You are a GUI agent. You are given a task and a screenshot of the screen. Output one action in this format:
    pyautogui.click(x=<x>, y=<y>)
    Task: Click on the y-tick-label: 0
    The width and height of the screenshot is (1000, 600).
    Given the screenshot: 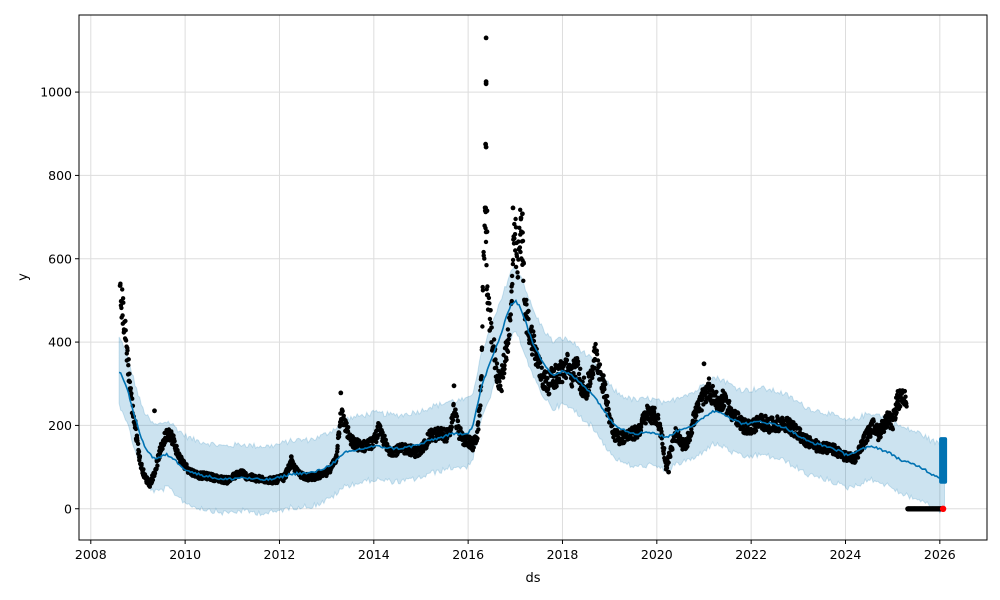 What is the action you would take?
    pyautogui.click(x=68, y=508)
    